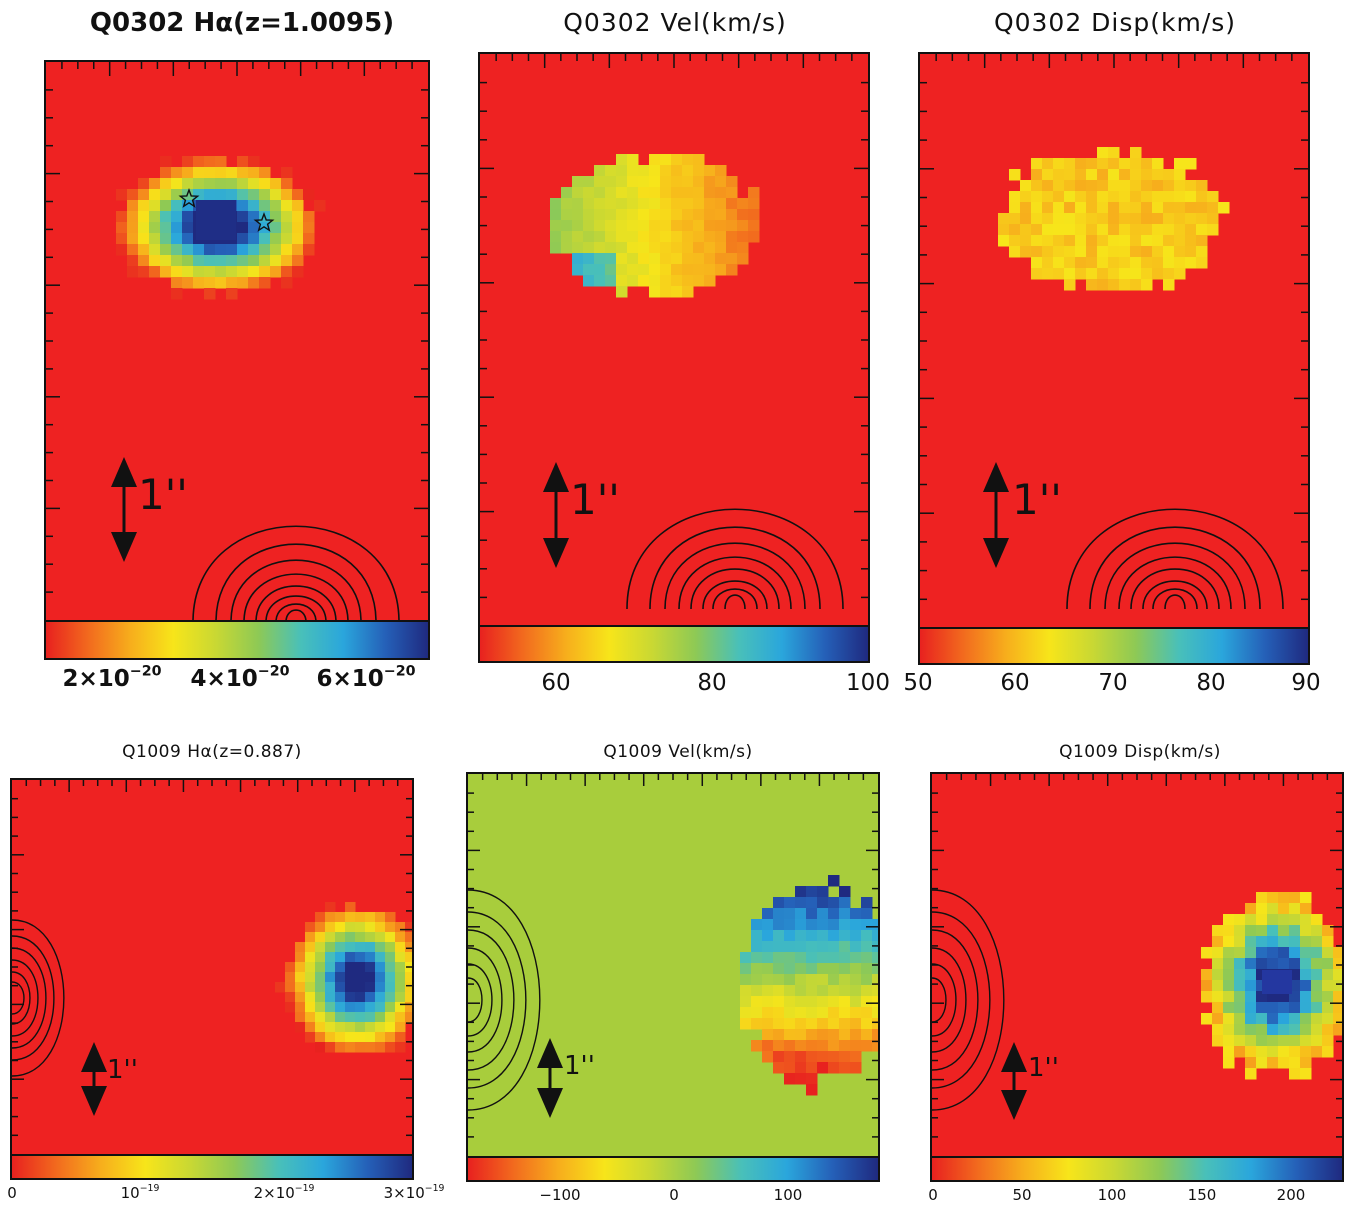  I want to click on colorbar-q0302-vel, so click(674, 644).